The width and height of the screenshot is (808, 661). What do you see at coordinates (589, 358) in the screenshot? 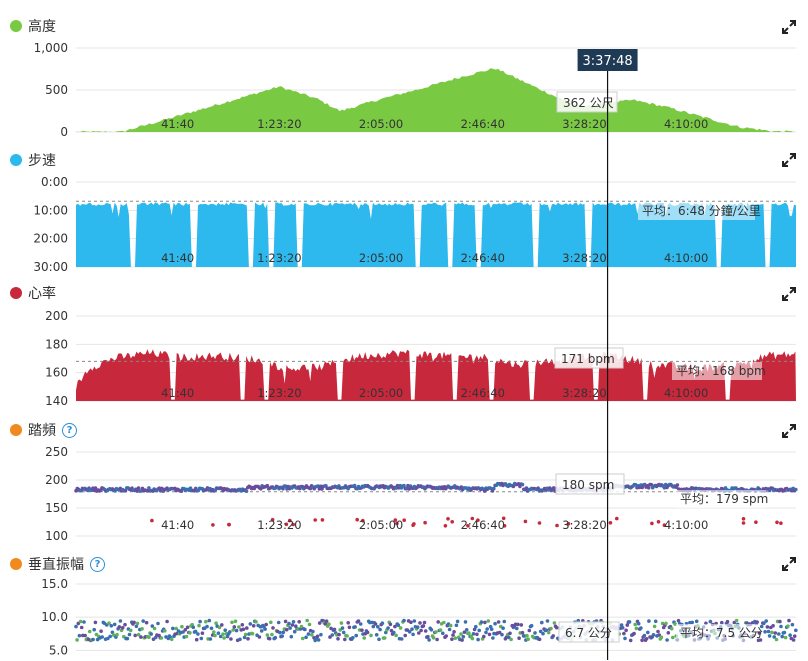
I see `tooltip-box` at bounding box center [589, 358].